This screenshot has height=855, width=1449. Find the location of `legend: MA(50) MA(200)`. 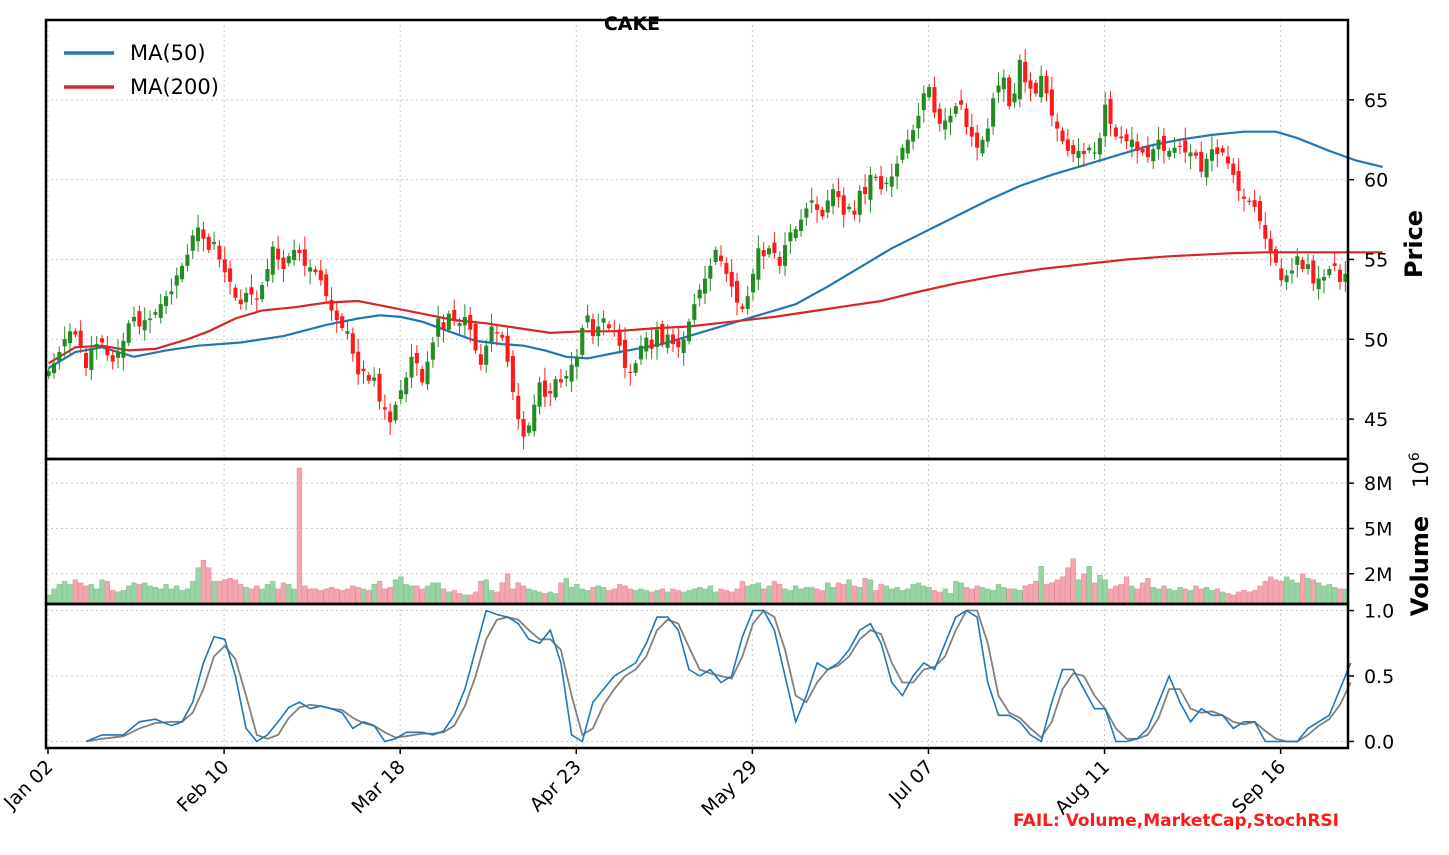

legend: MA(50) MA(200) is located at coordinates (141, 70).